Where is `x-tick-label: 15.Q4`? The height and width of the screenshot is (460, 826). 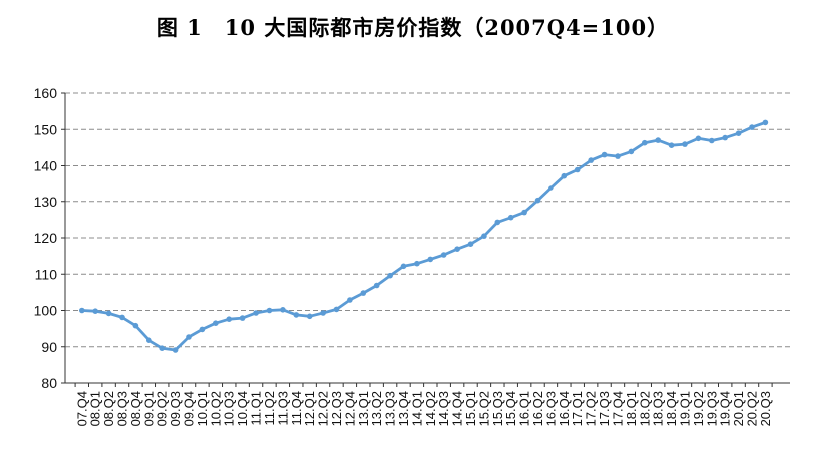 x-tick-label: 15.Q4 is located at coordinates (510, 408).